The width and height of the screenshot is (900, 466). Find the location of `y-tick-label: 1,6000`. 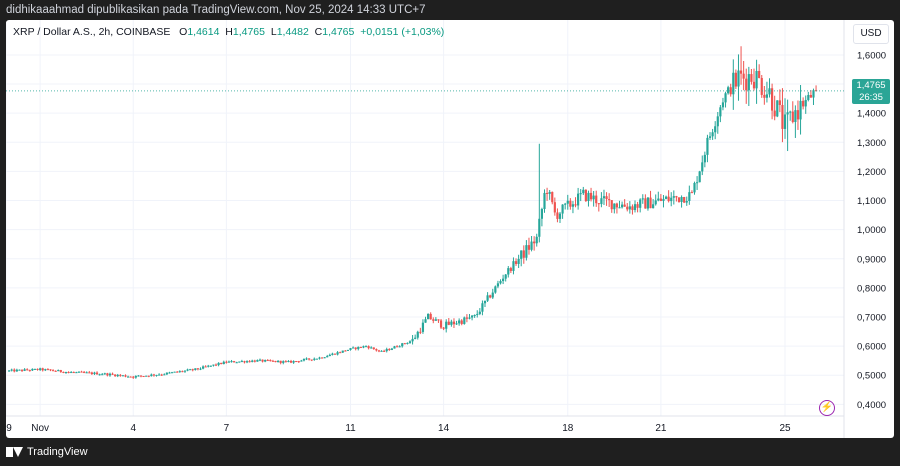

y-tick-label: 1,6000 is located at coordinates (871, 55).